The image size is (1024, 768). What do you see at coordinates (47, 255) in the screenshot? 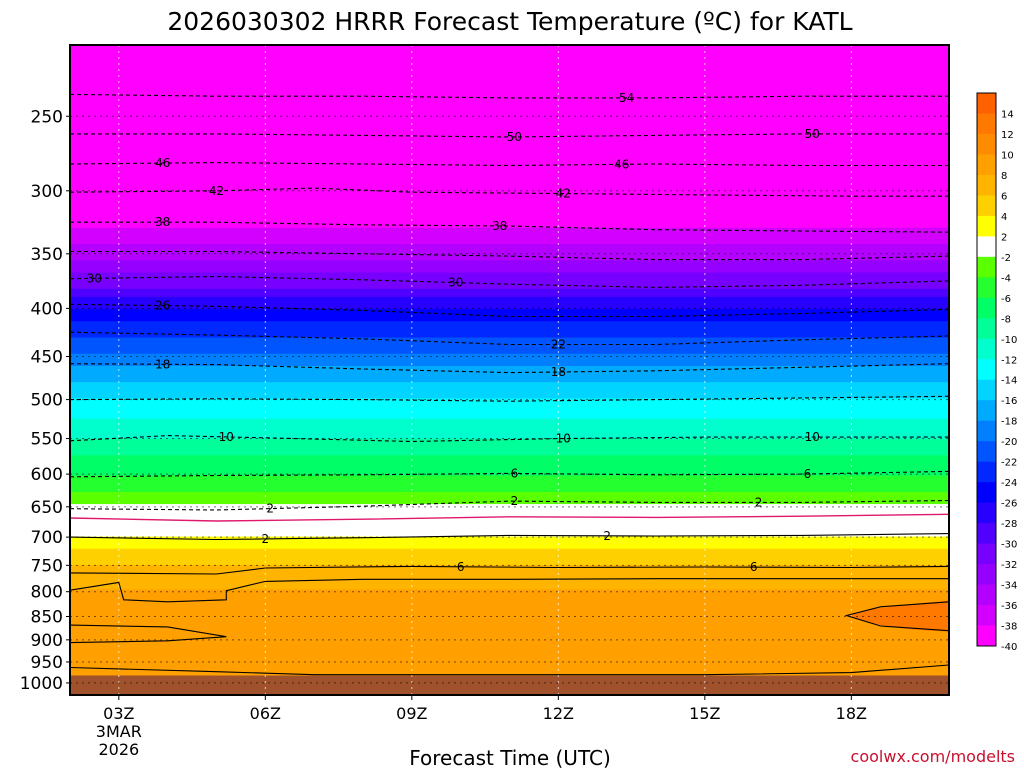
I see `pressure-tick-label: 350` at bounding box center [47, 255].